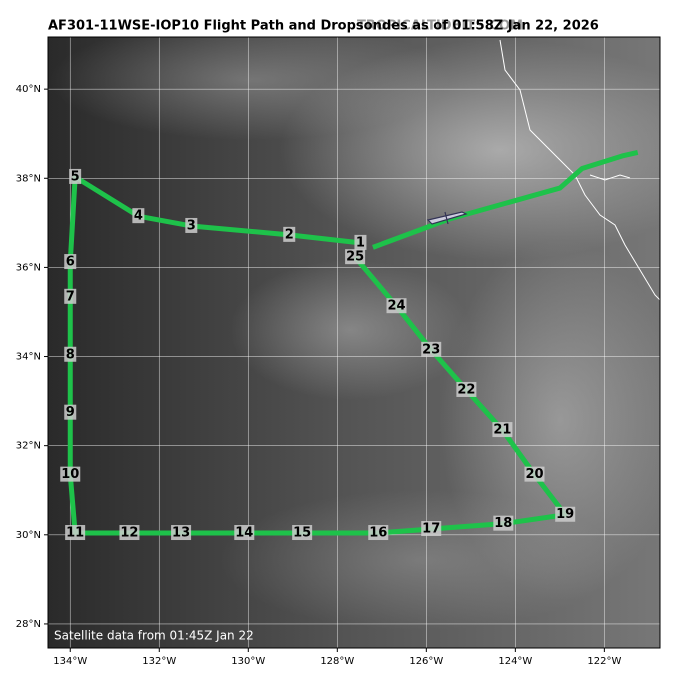  I want to click on dropsonde-label: 20, so click(534, 474).